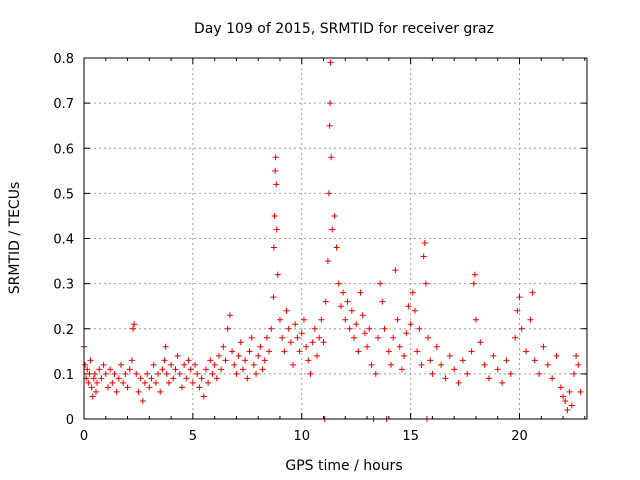 Image resolution: width=640 pixels, height=480 pixels. Describe the element at coordinates (63, 194) in the screenshot. I see `y-tick-label: 0.5` at that location.